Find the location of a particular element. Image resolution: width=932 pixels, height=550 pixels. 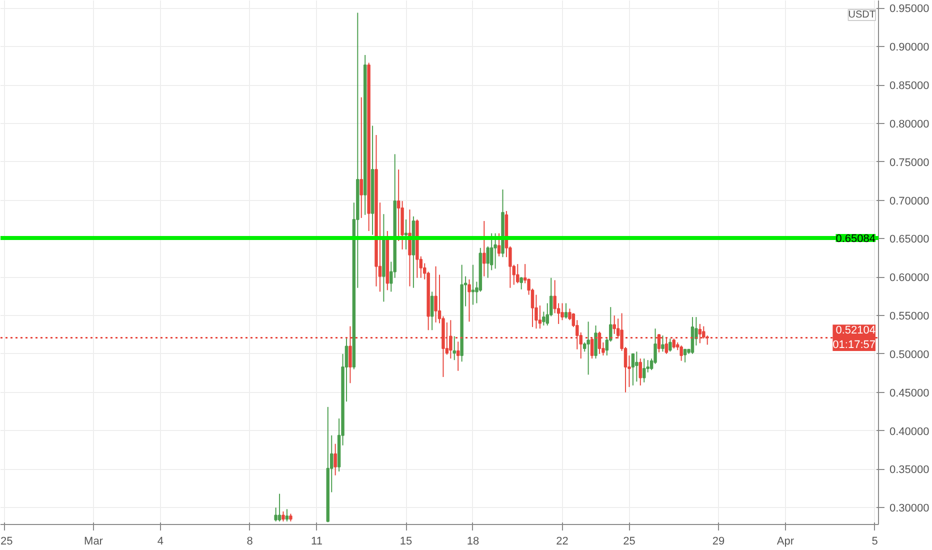

y-tick-label: 0.45000 is located at coordinates (910, 393).